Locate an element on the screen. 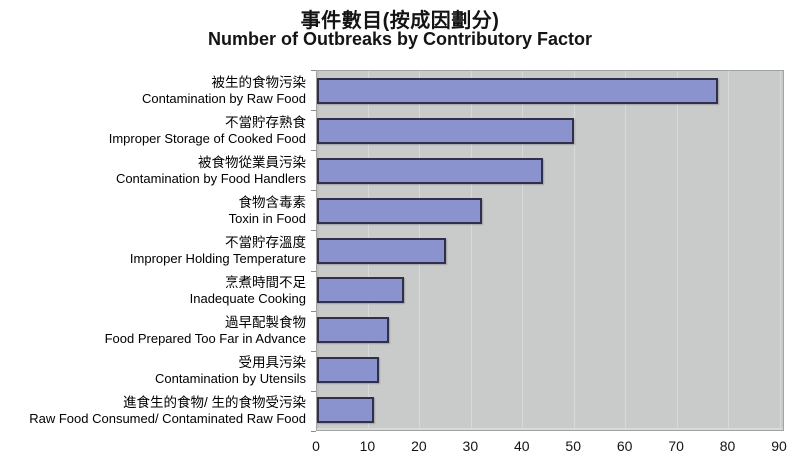 The width and height of the screenshot is (800, 470). category-label-2: 不當貯存熟食 Improper Storage of Cooked Food is located at coordinates (153, 130).